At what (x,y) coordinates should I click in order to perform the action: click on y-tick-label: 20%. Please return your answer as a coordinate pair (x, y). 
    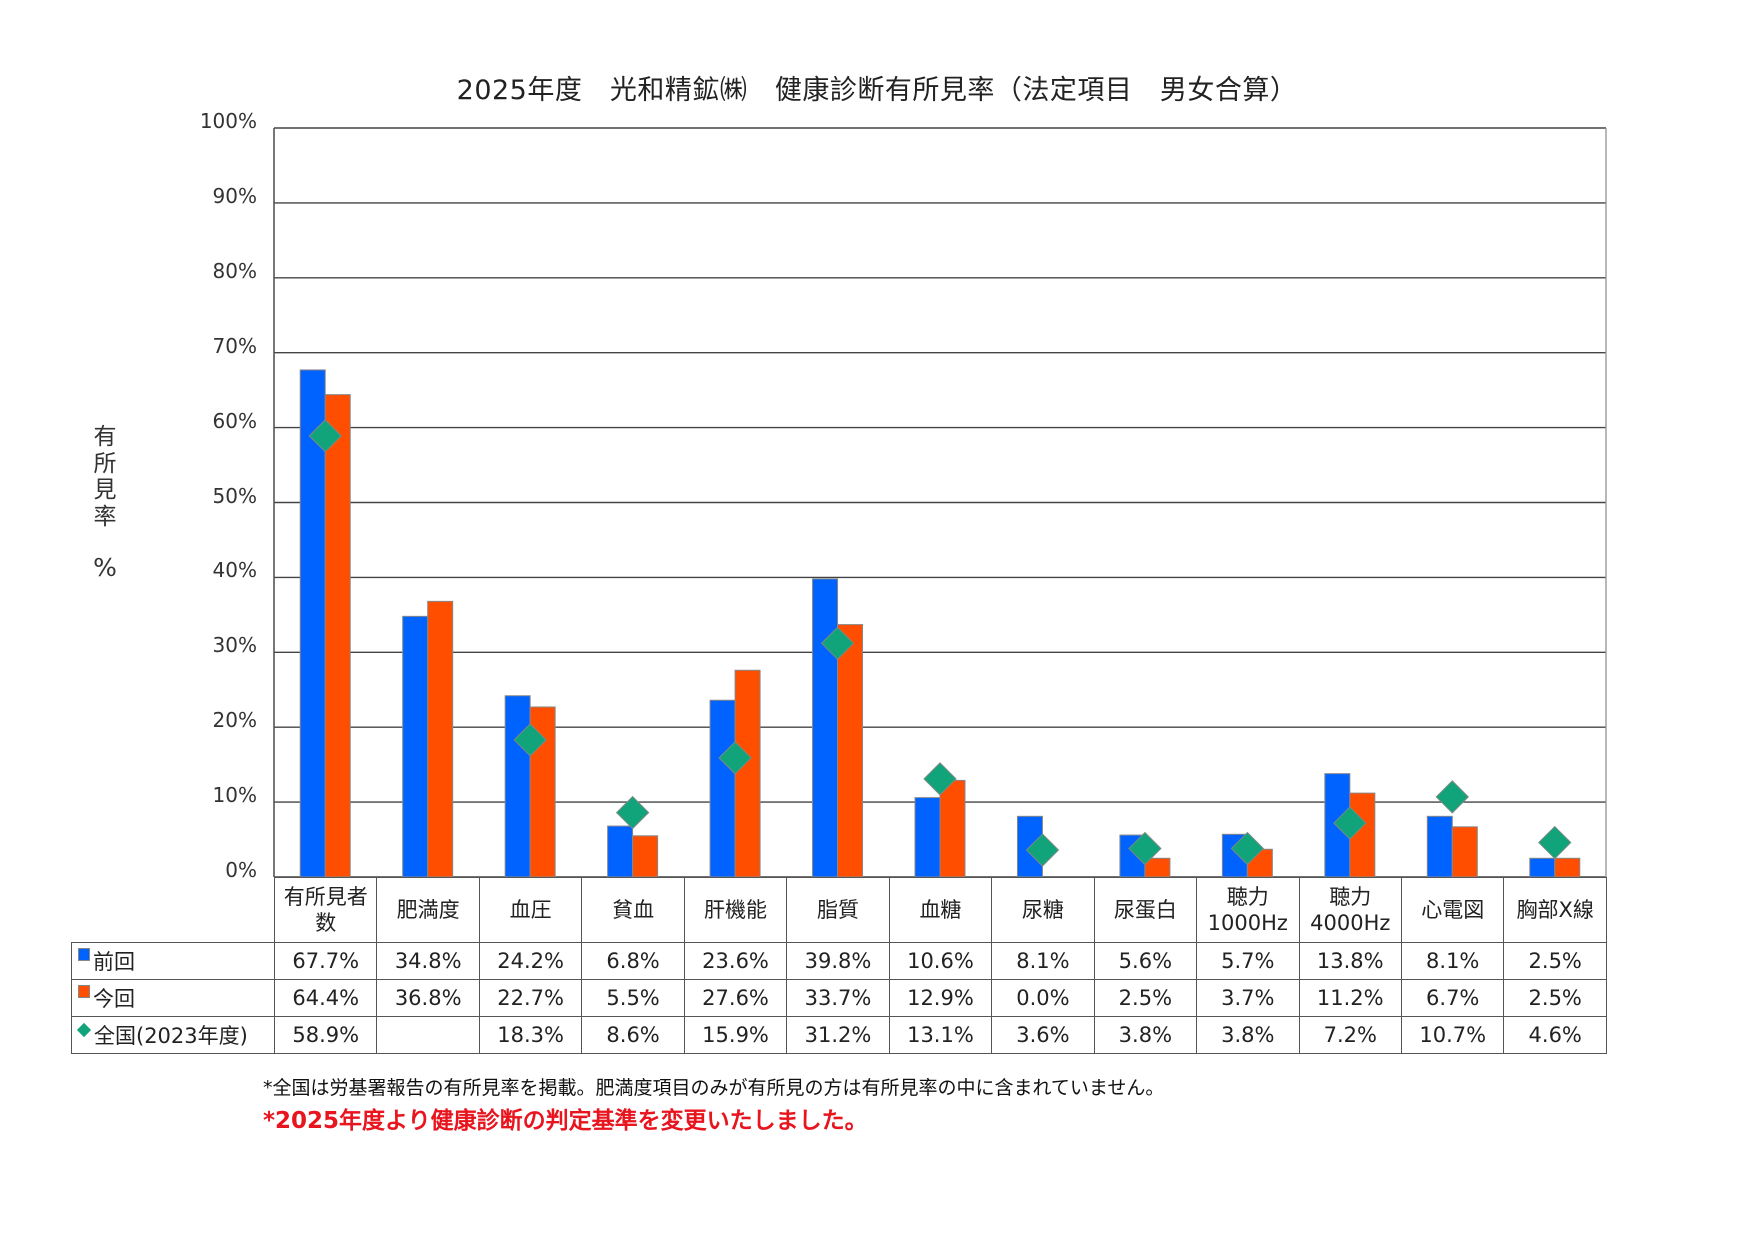
    Looking at the image, I should click on (234, 720).